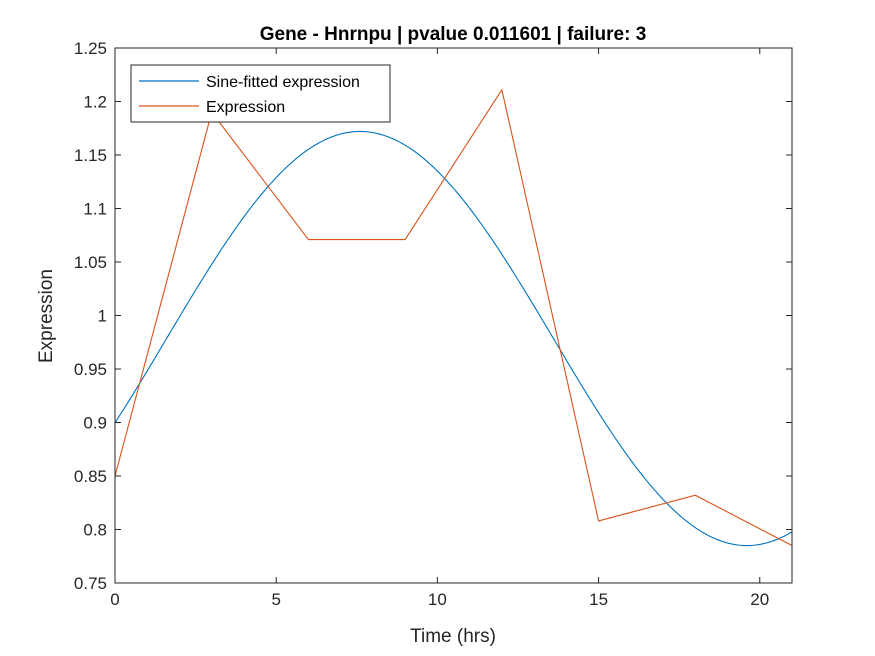  Describe the element at coordinates (453, 636) in the screenshot. I see `x-axis-label: Time (hrs)` at that location.